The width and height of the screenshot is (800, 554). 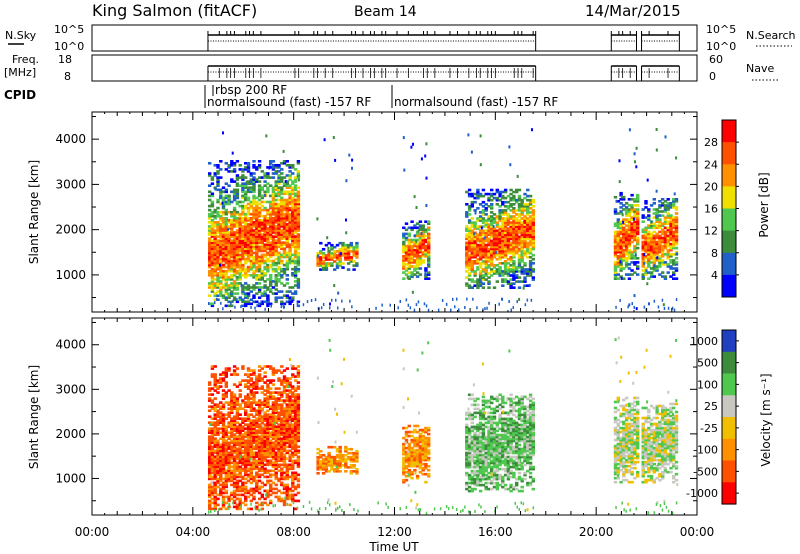 I want to click on colorbar-segment, so click(x=729, y=175).